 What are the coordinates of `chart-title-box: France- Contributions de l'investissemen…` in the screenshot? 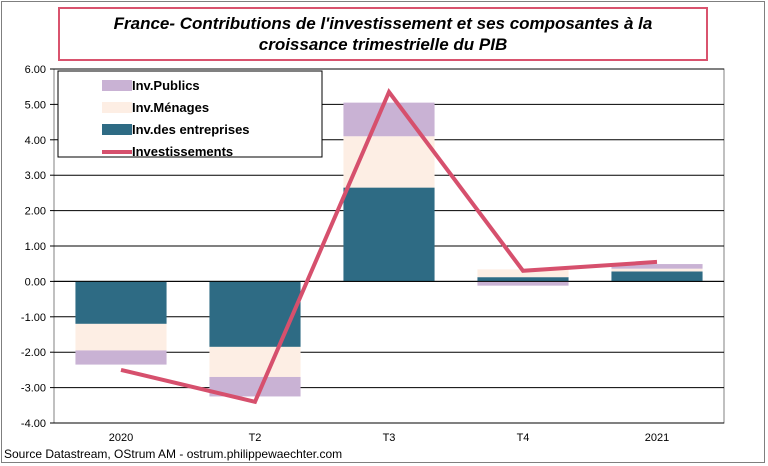 It's located at (383, 34).